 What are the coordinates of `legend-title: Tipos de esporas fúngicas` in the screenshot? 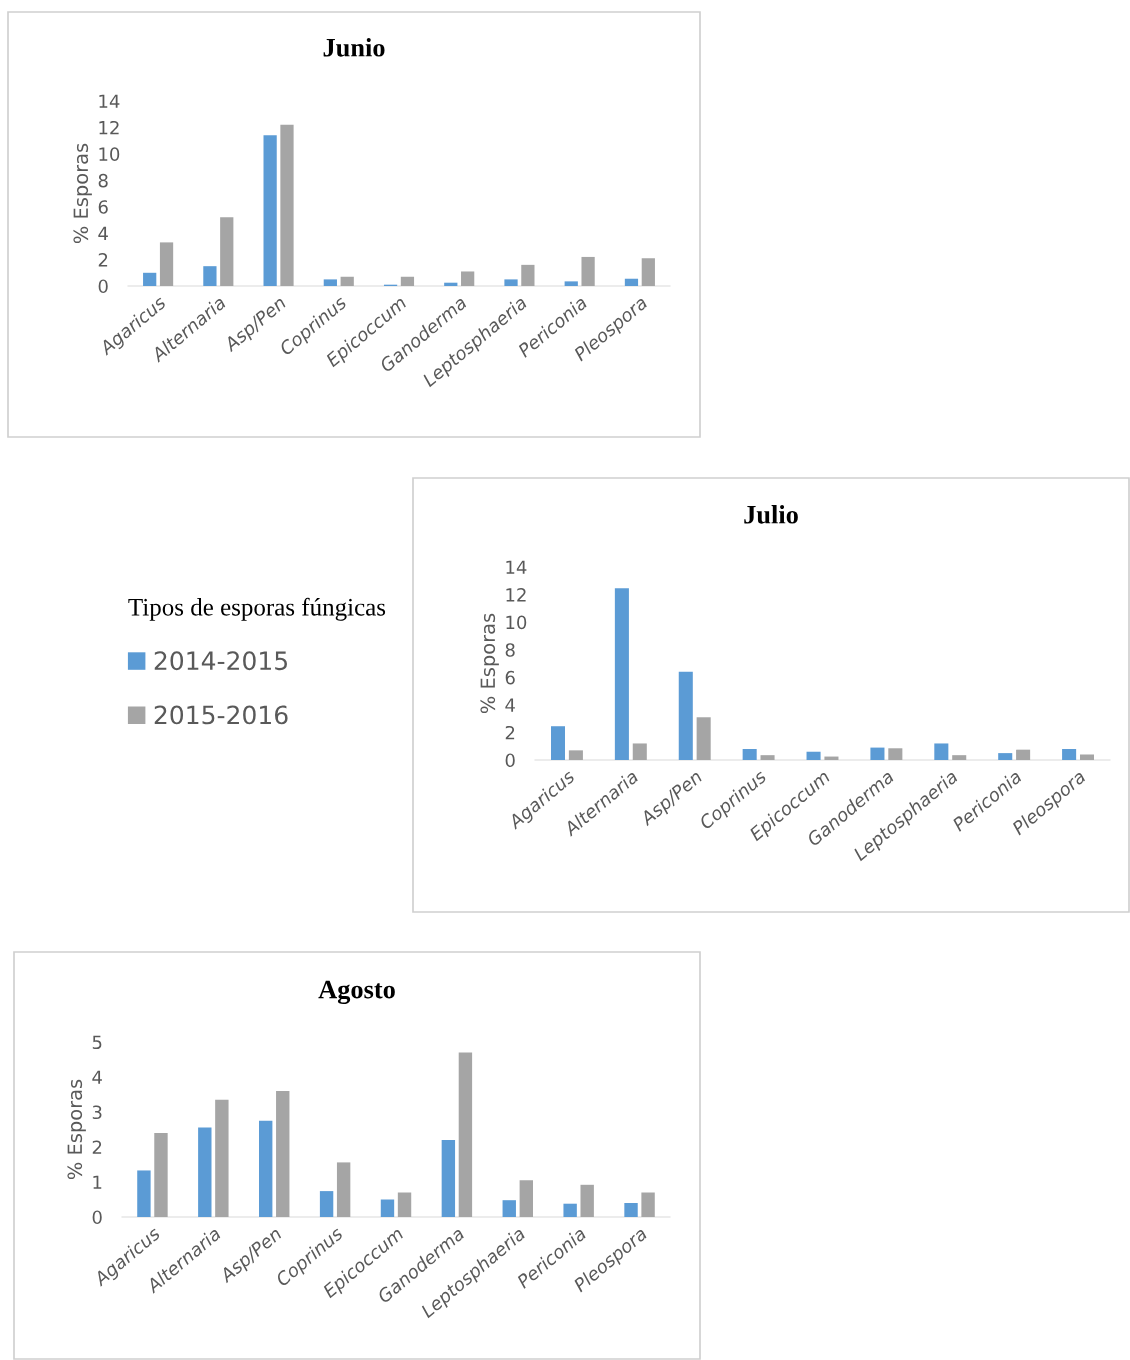 It's located at (257, 609).